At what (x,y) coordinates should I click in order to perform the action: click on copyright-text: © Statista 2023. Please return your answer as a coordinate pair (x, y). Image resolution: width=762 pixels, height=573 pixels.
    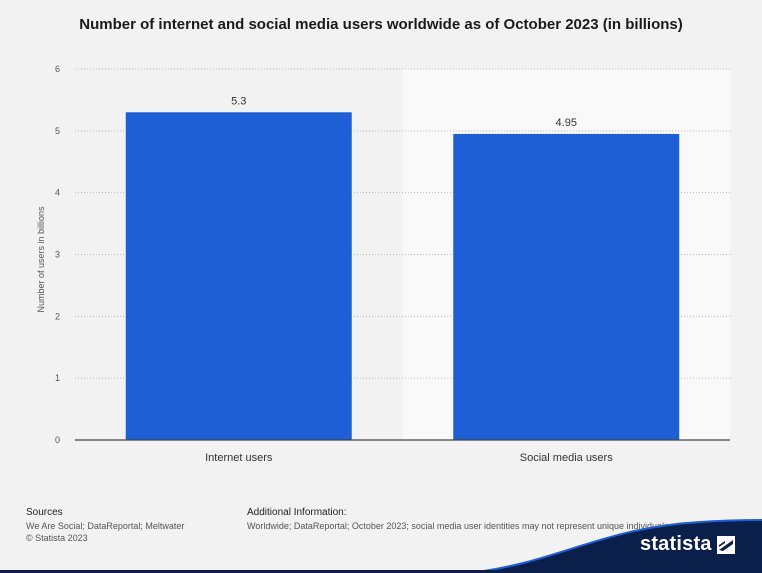
    Looking at the image, I should click on (57, 538).